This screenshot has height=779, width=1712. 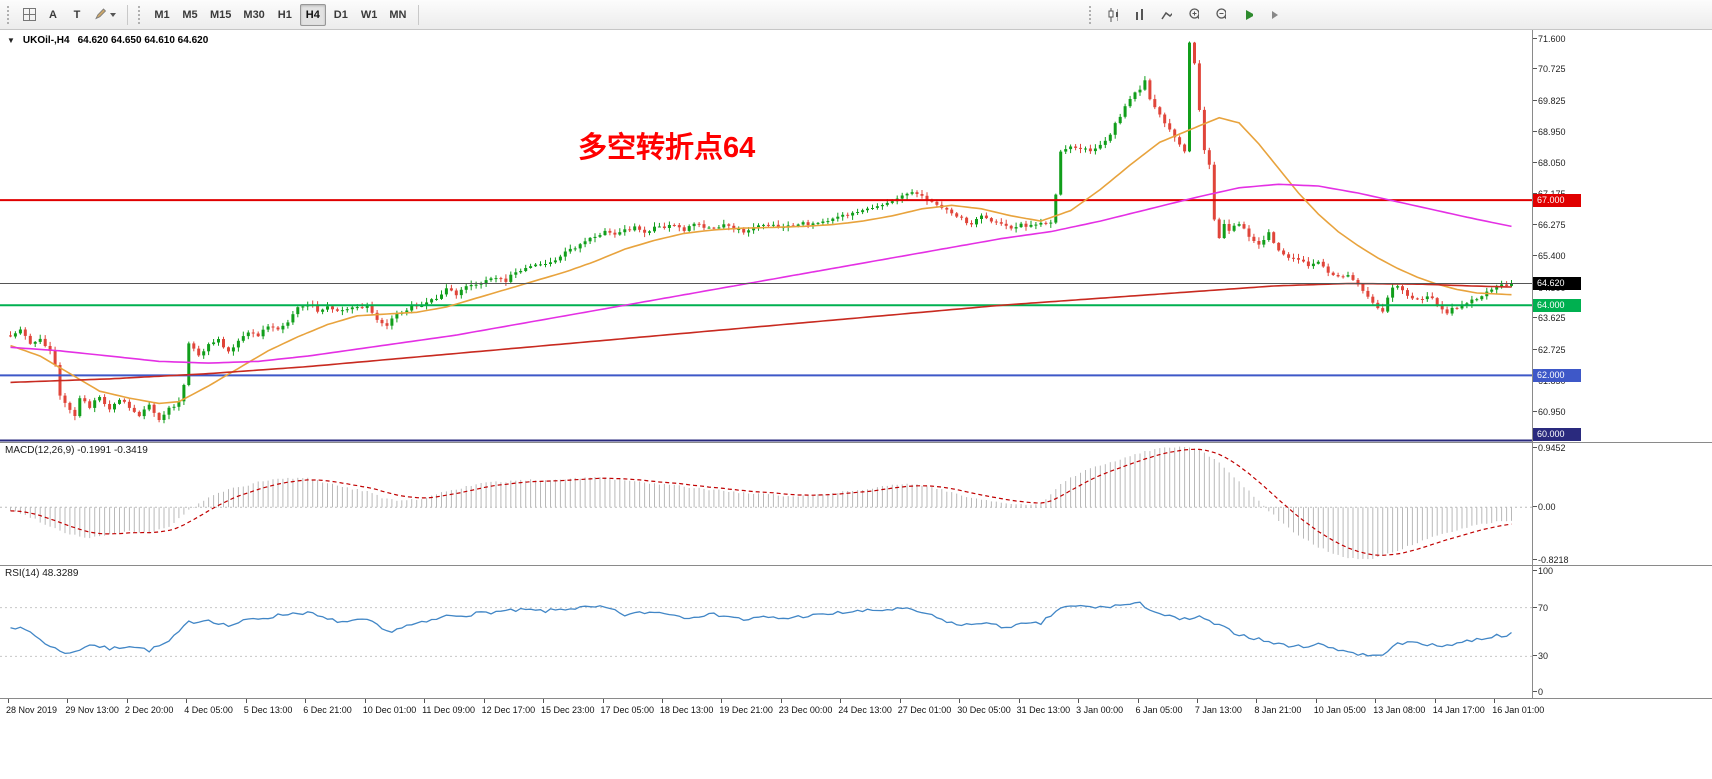 I want to click on time-label: 16 Jan 01:00, so click(x=1518, y=710).